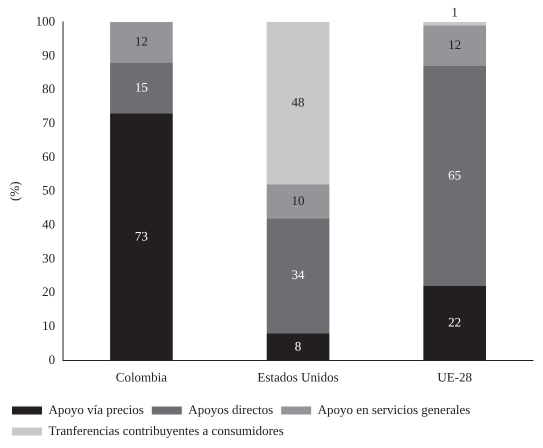 The height and width of the screenshot is (448, 543). What do you see at coordinates (49, 88) in the screenshot?
I see `y-tick-label: 80` at bounding box center [49, 88].